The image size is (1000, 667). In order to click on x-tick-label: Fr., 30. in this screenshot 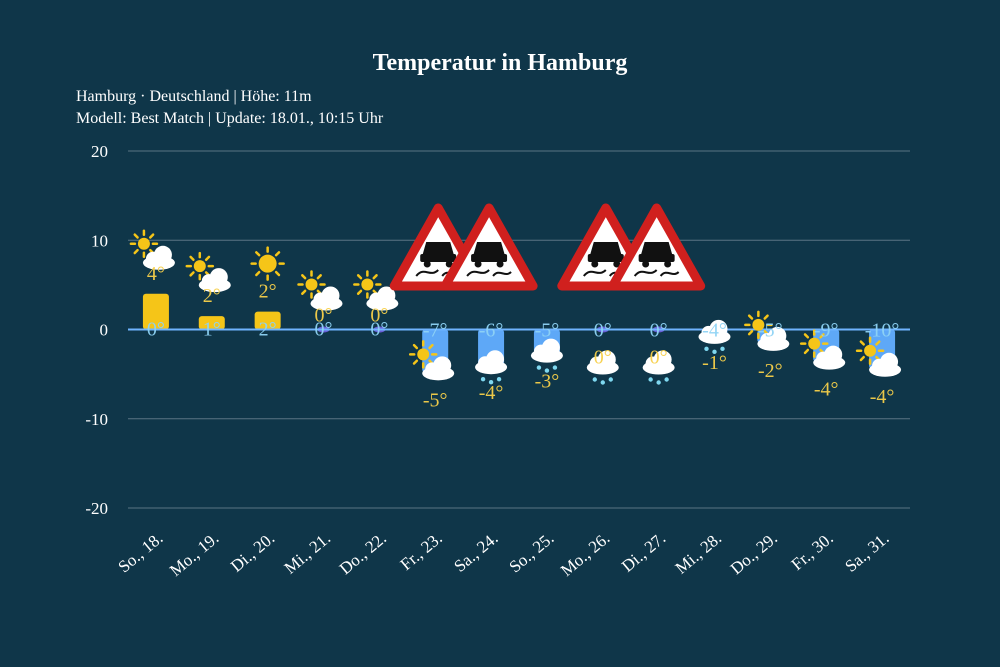, I will do `click(812, 552)`.